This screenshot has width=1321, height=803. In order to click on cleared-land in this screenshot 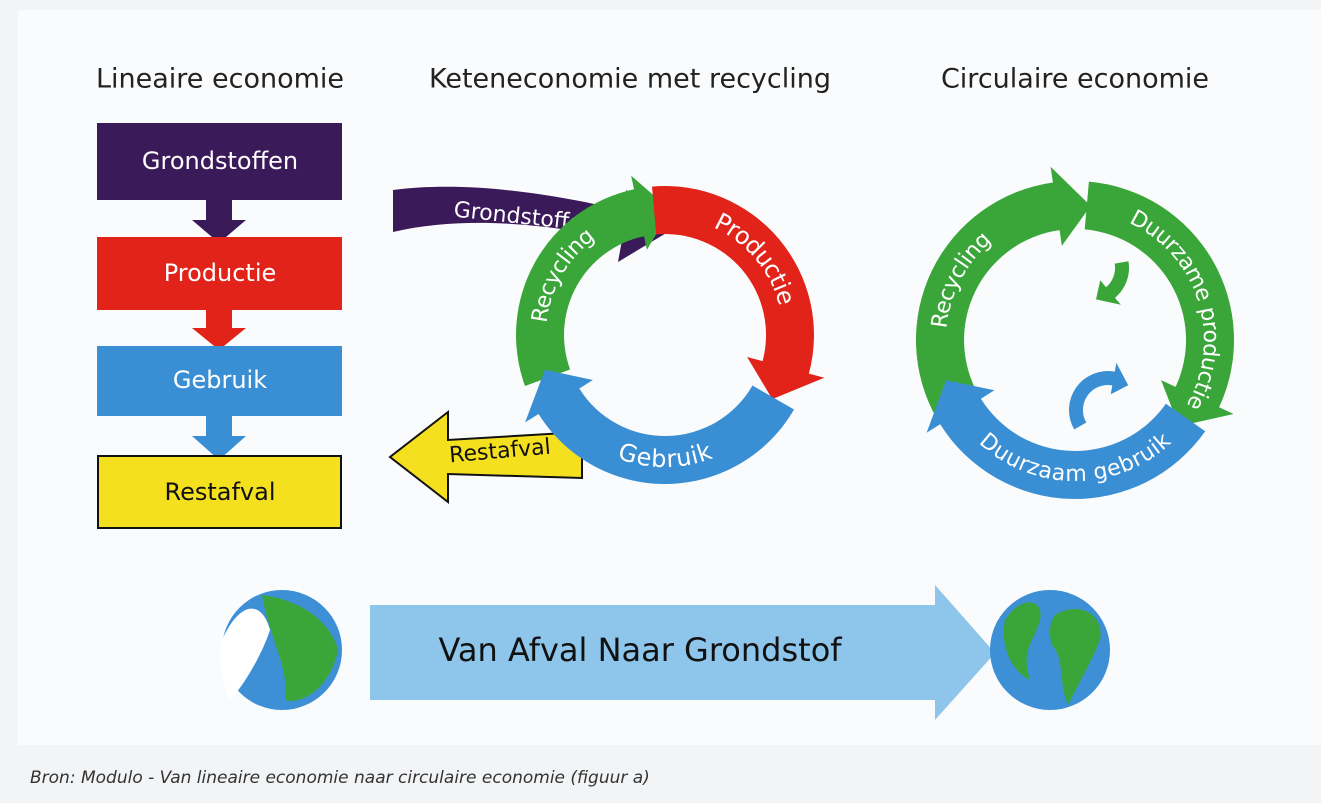, I will do `click(245, 654)`.